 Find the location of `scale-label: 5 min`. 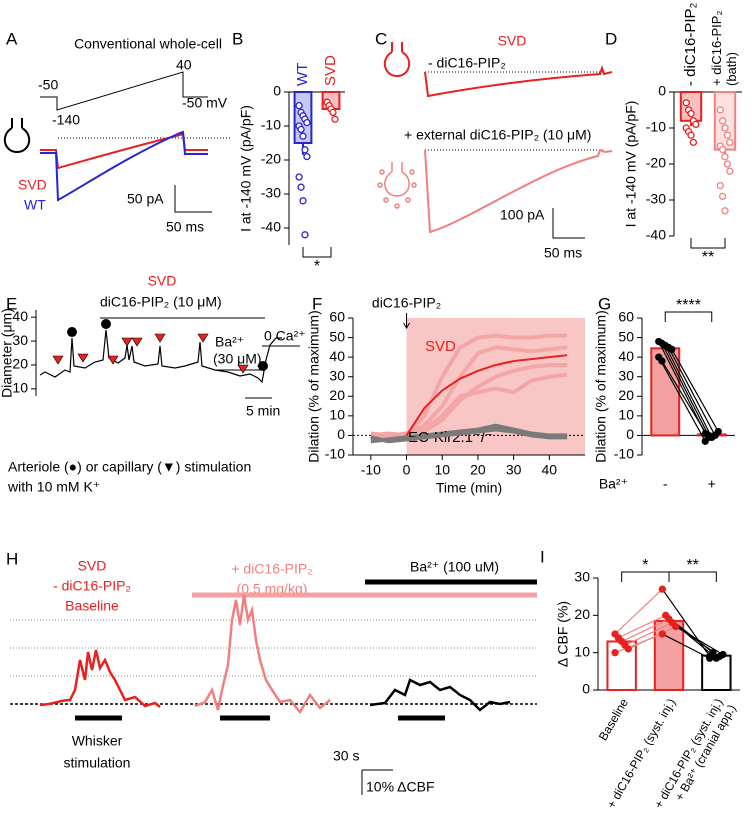

scale-label: 5 min is located at coordinates (263, 411).